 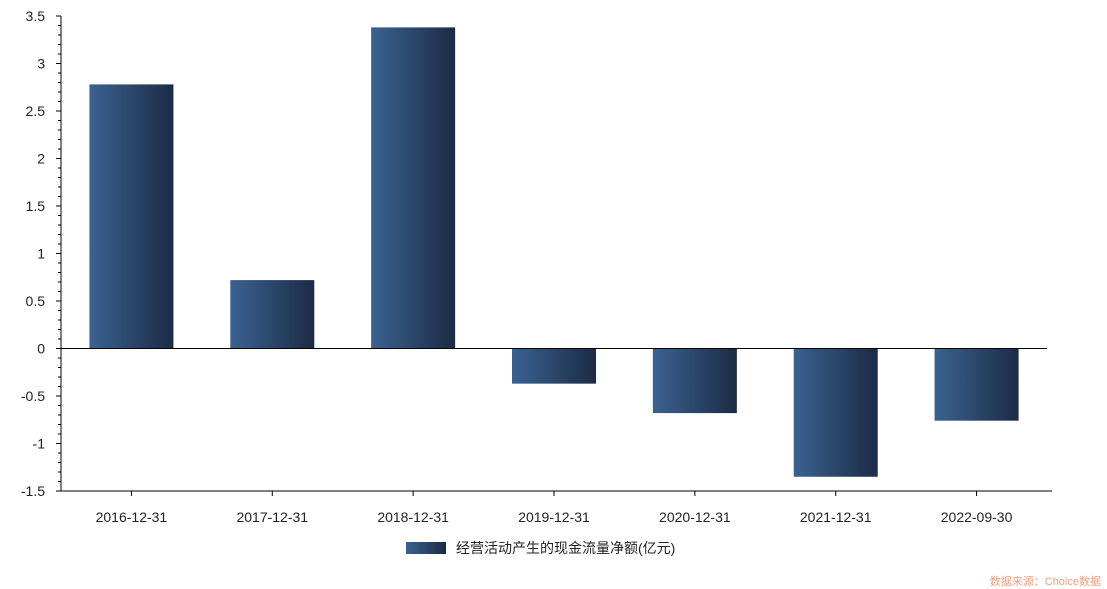 I want to click on source-note: 数据来源：Choice数据, so click(x=1045, y=582).